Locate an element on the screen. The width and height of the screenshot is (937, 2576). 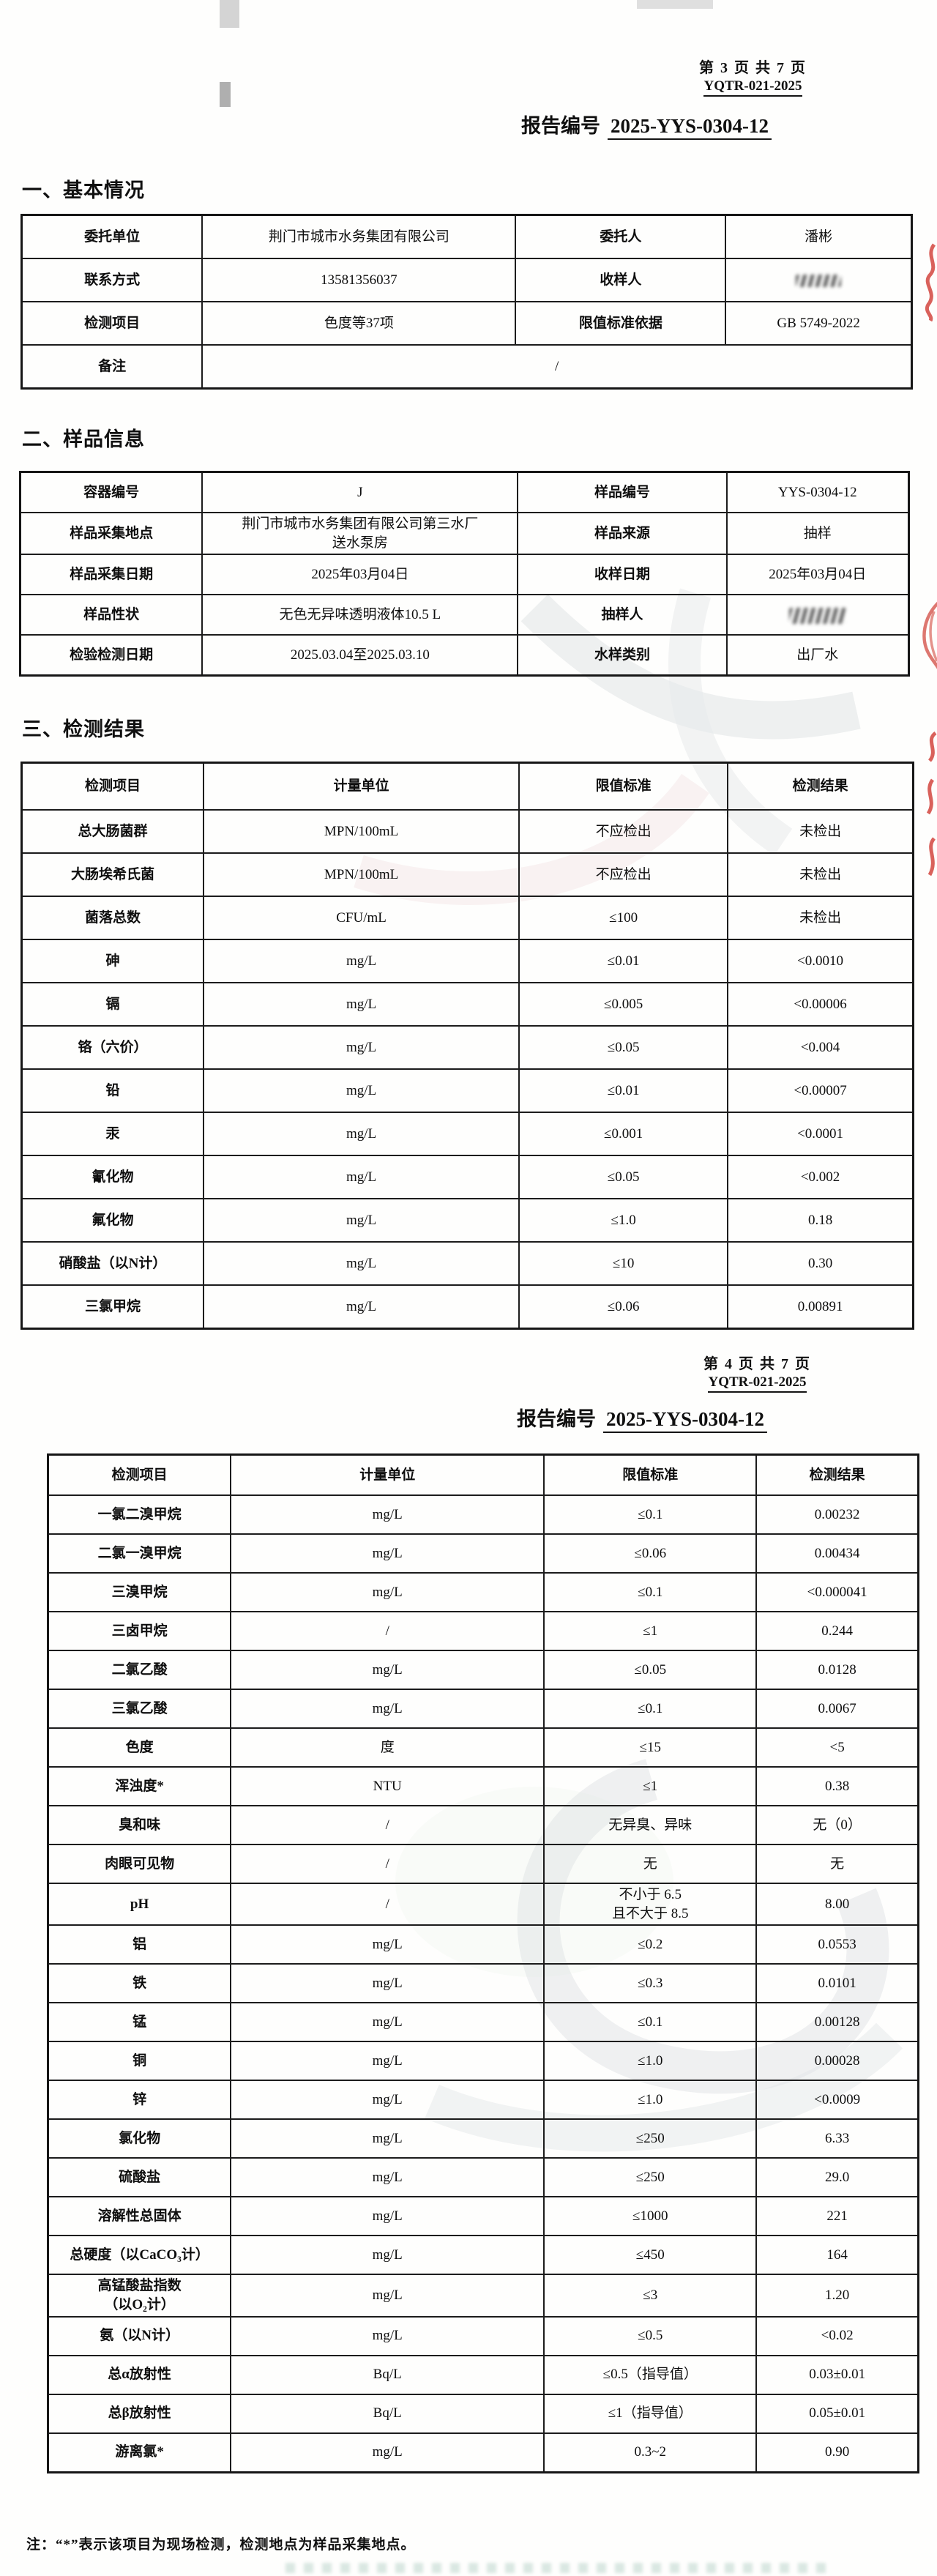
unit-cell: / is located at coordinates (387, 1904).